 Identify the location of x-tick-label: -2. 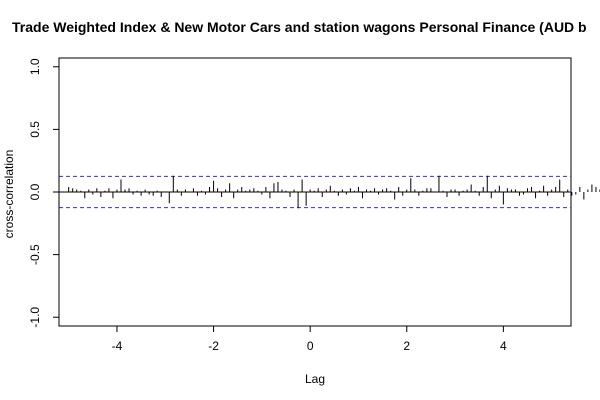
(213, 346).